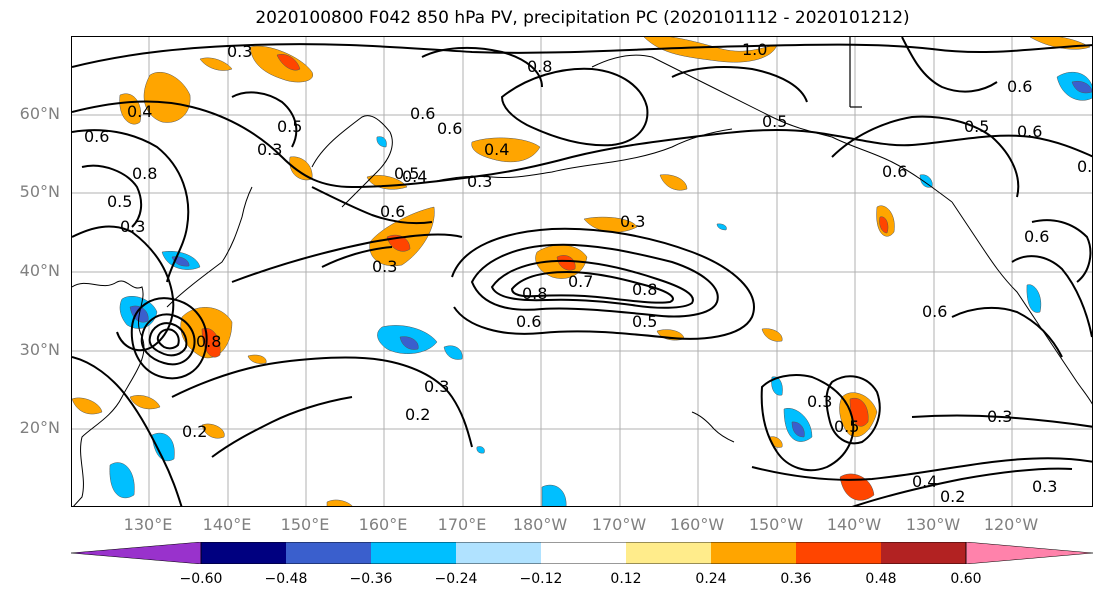  I want to click on contour-label: 0.7, so click(580, 281).